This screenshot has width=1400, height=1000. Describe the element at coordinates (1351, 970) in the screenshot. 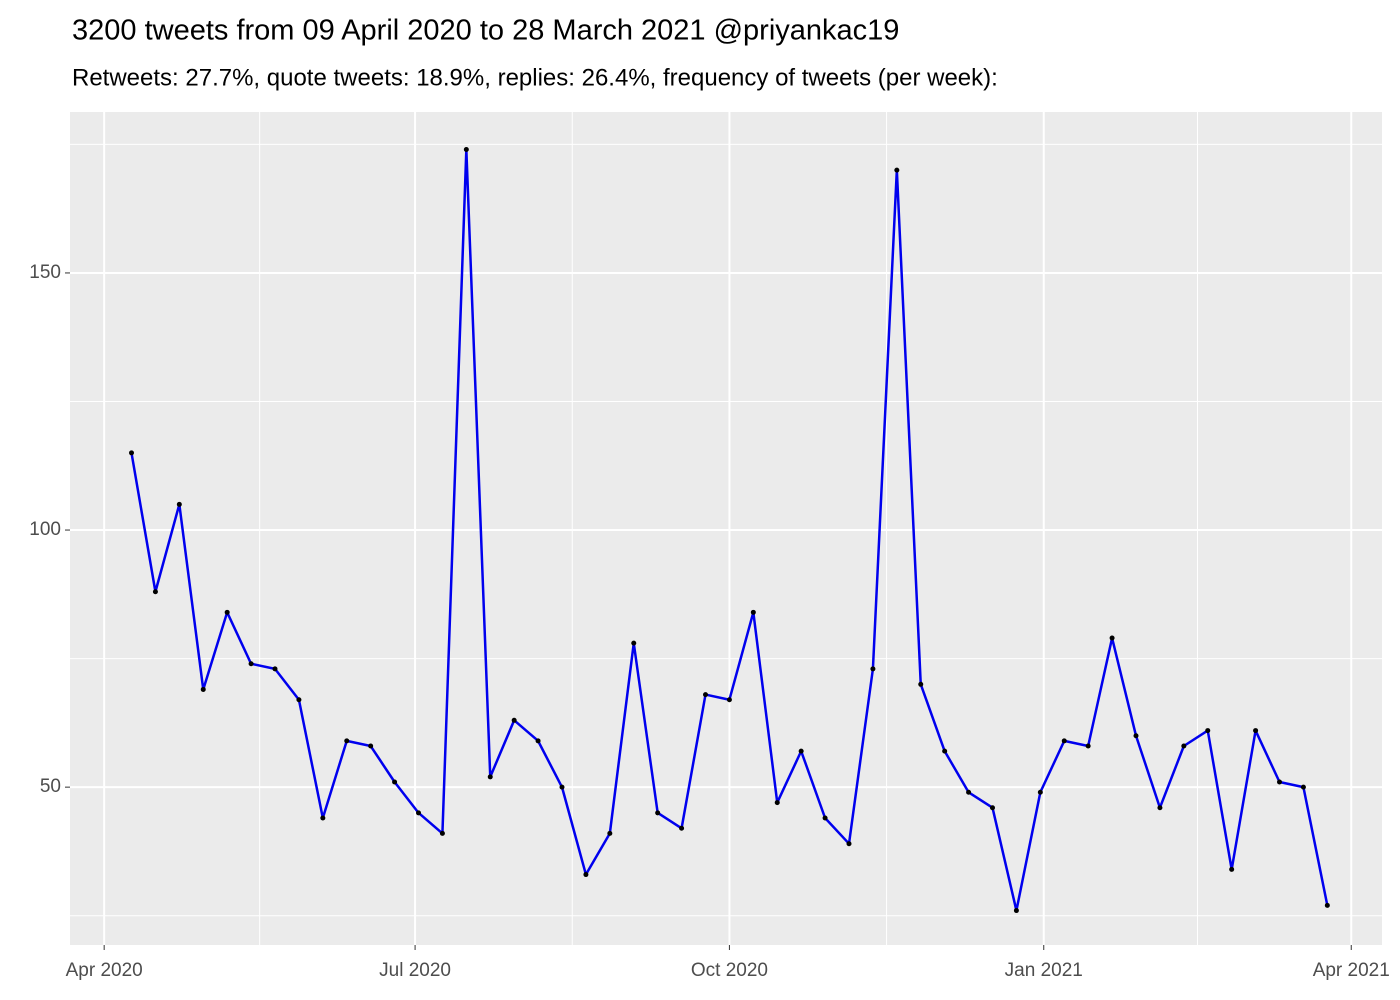

I see `x-tick-label: Apr 2021` at that location.